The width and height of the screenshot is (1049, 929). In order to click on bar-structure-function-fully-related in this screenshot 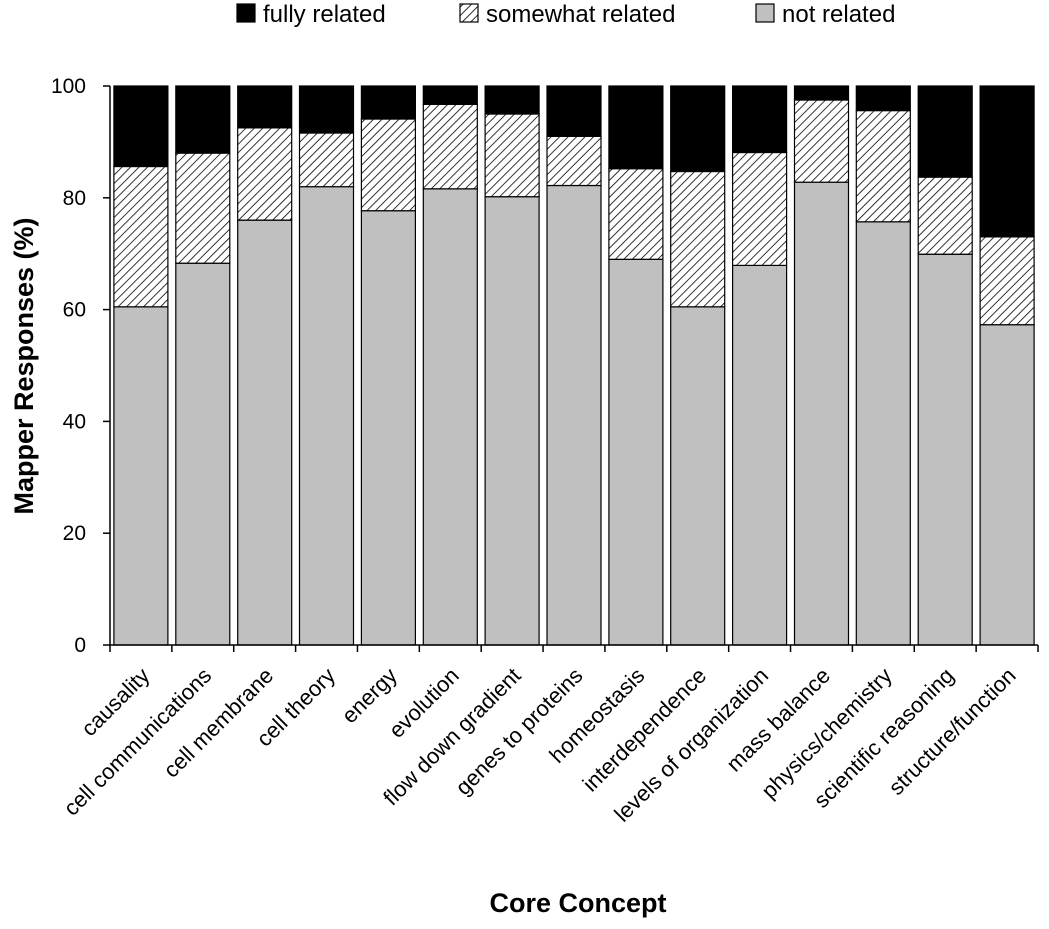, I will do `click(1007, 161)`.